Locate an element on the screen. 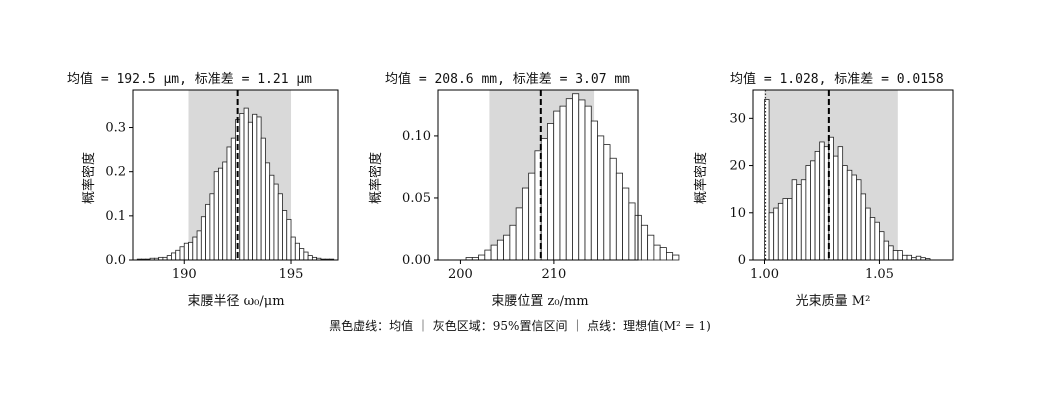  y-tick-label: 0 is located at coordinates (742, 260).